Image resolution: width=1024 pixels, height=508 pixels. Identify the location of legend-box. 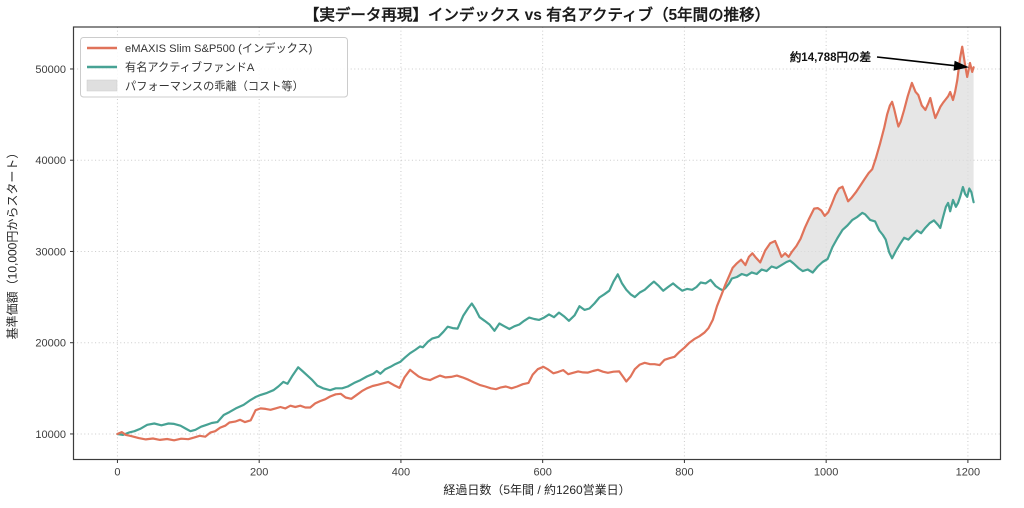
(214, 67).